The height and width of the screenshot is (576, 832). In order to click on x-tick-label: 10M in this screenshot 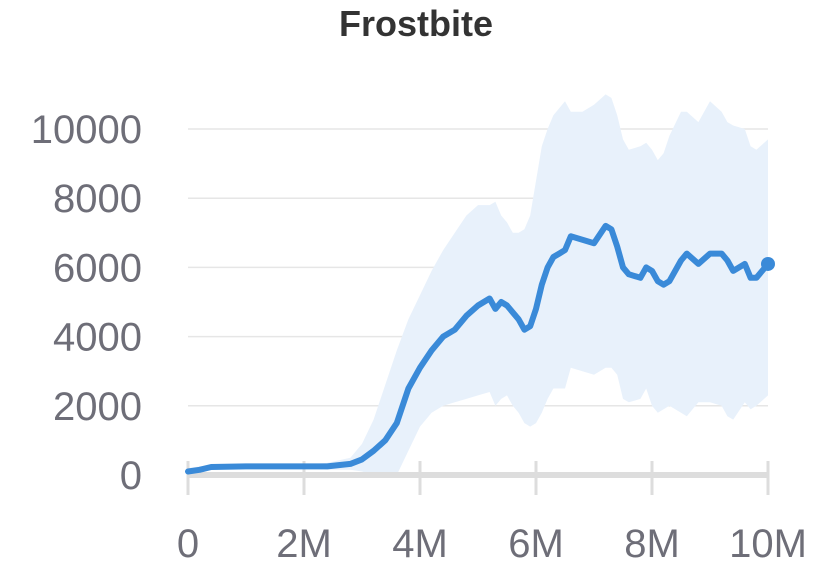, I will do `click(768, 544)`.